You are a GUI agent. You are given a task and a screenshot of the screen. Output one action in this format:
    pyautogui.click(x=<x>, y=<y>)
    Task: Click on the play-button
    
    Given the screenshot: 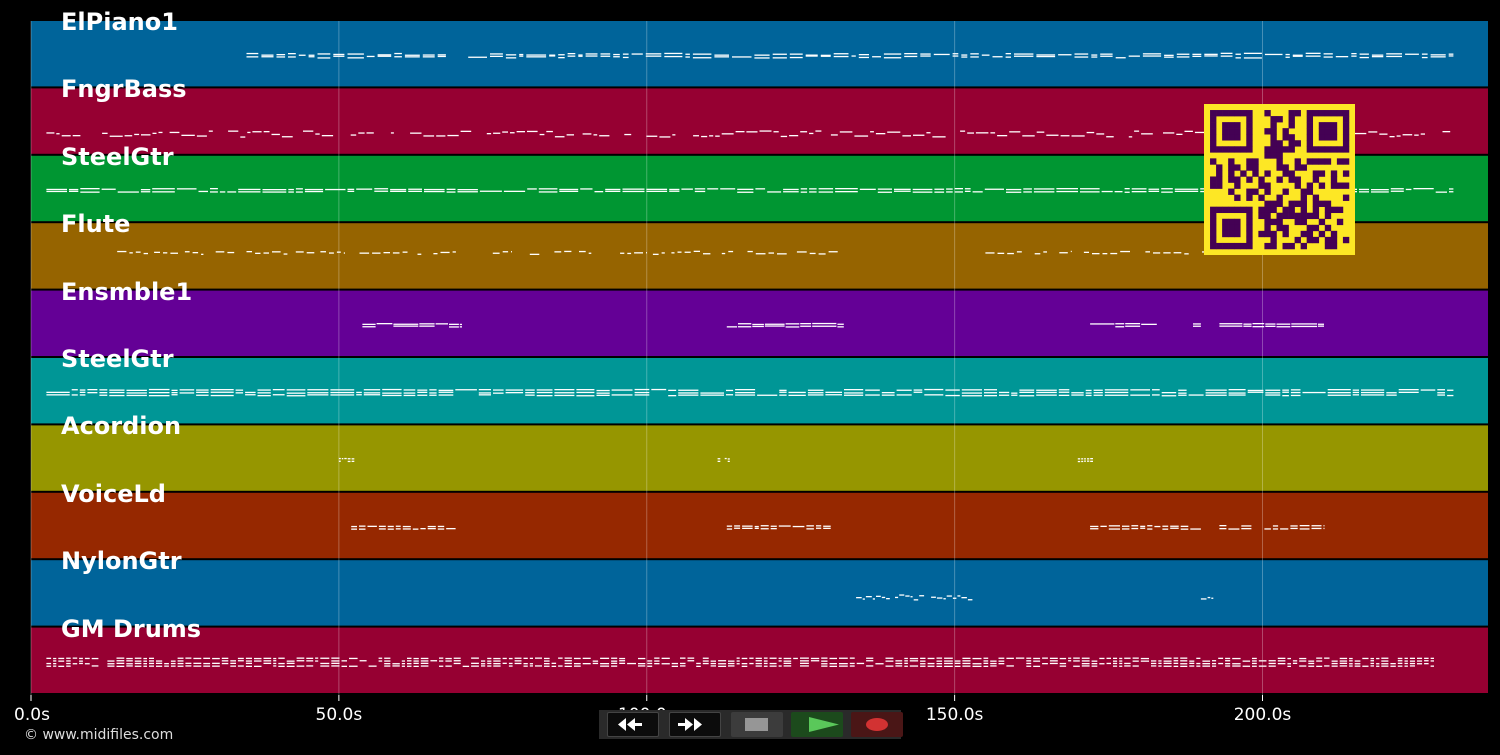 What is the action you would take?
    pyautogui.click(x=817, y=724)
    